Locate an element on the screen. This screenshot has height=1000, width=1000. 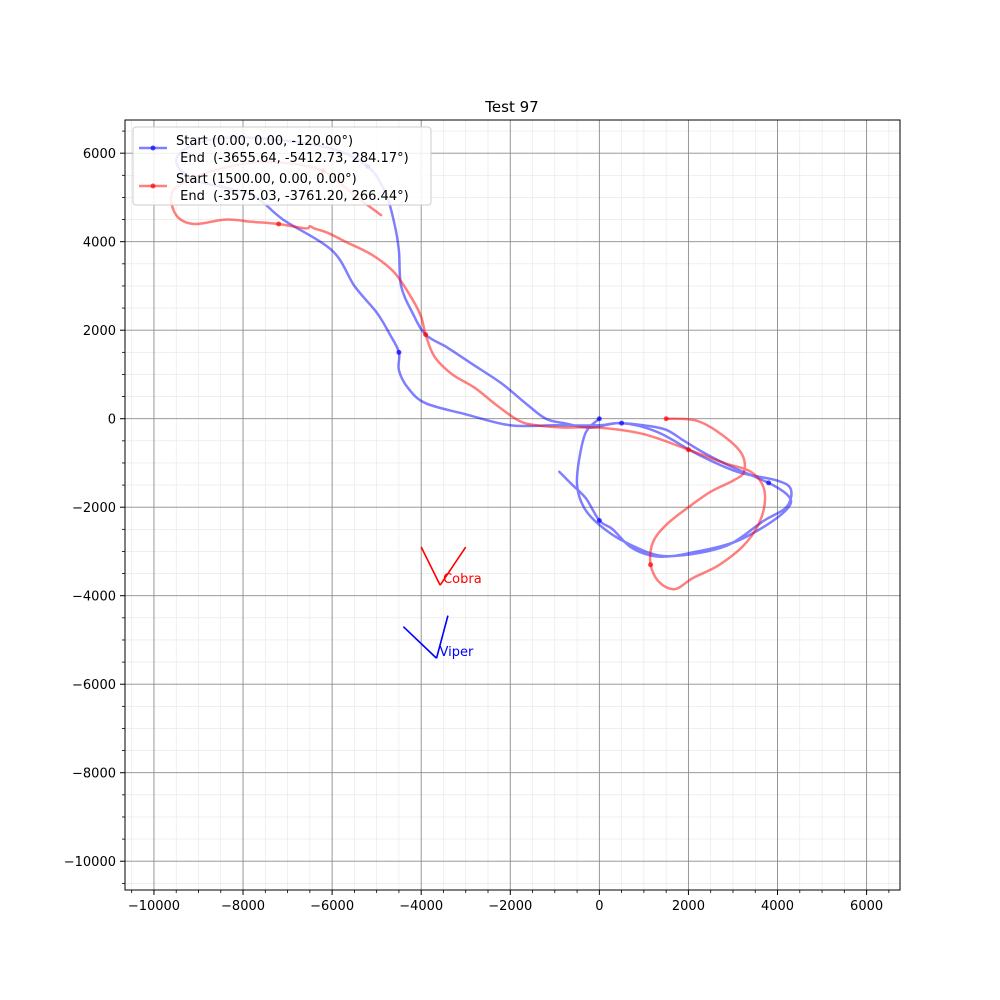
x-tick-label: −6000 is located at coordinates (332, 906).